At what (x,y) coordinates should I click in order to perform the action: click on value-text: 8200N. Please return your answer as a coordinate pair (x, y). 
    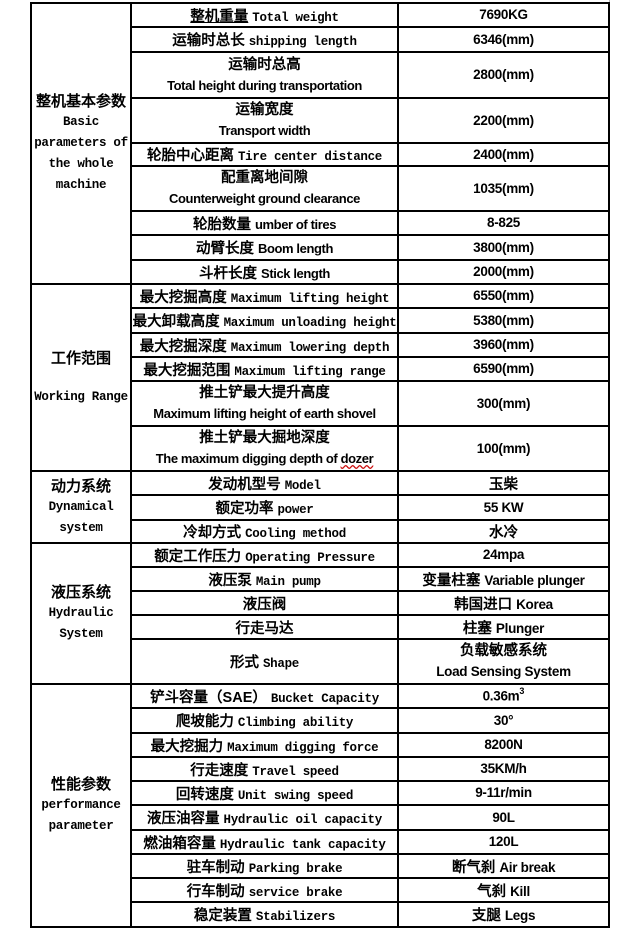
    Looking at the image, I should click on (503, 744).